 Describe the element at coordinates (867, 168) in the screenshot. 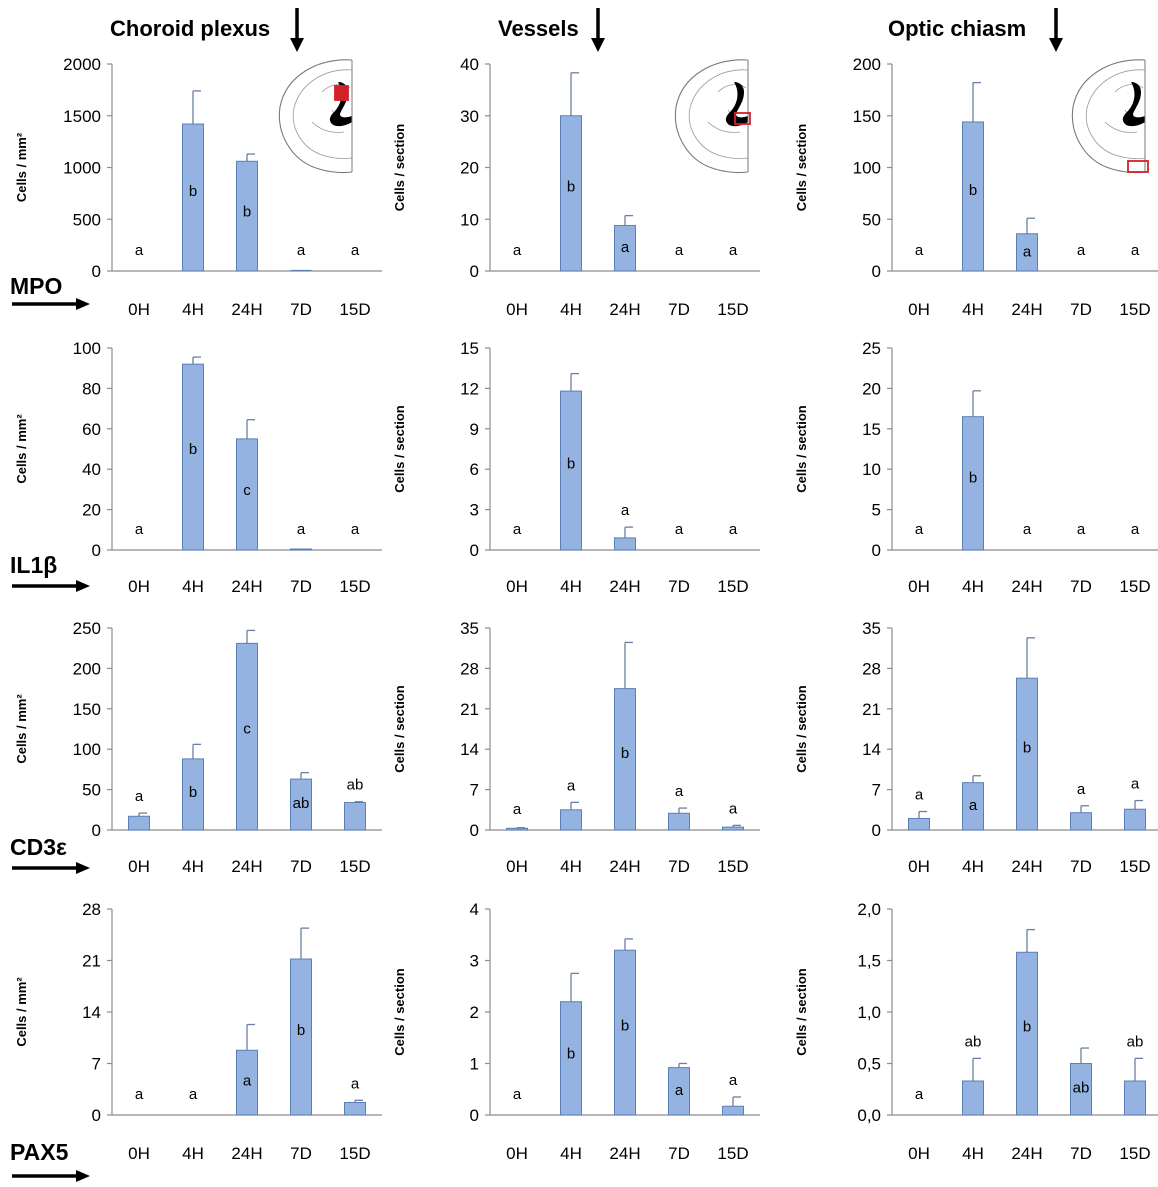

I see `y-tick-label: 100` at that location.